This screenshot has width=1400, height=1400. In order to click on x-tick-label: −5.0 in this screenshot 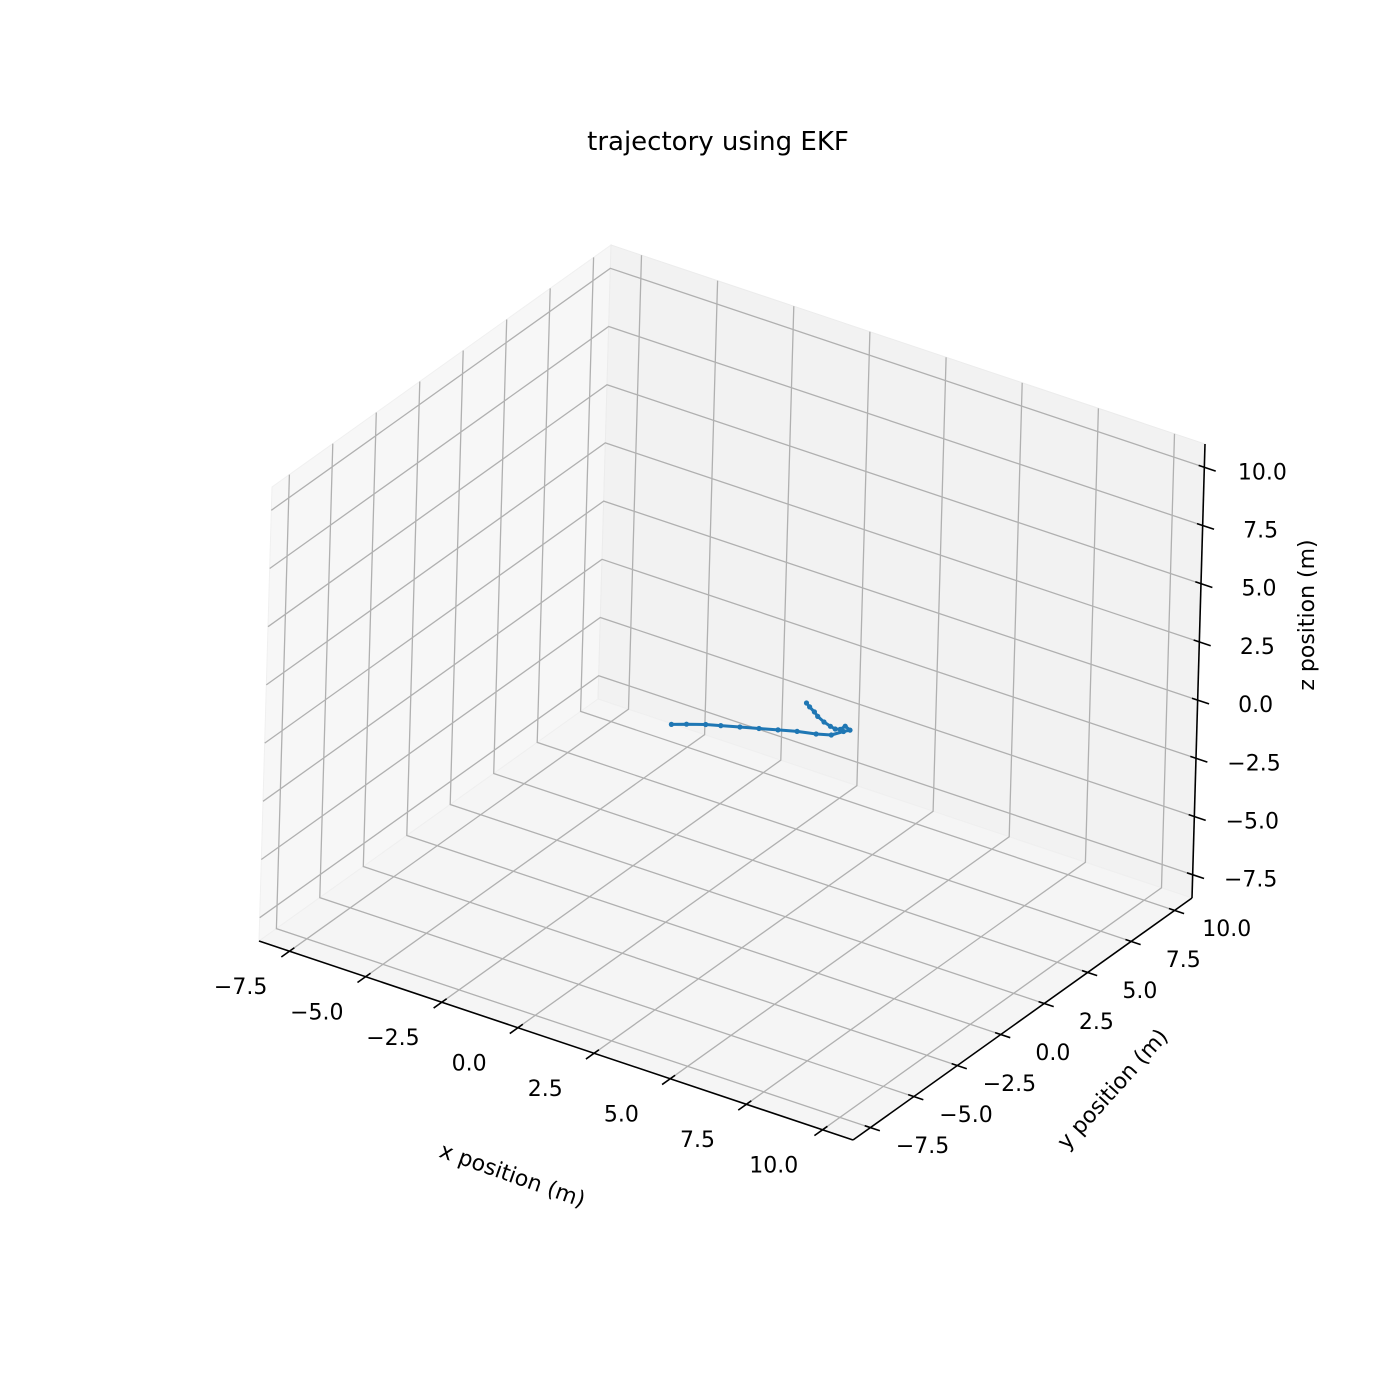, I will do `click(316, 1013)`.